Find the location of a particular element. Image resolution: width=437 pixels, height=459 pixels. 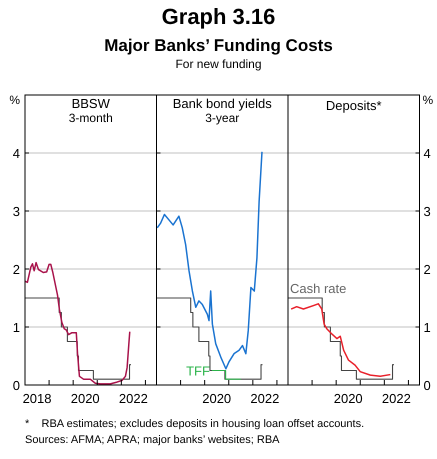

y-tick-label: 4 is located at coordinates (16, 153).